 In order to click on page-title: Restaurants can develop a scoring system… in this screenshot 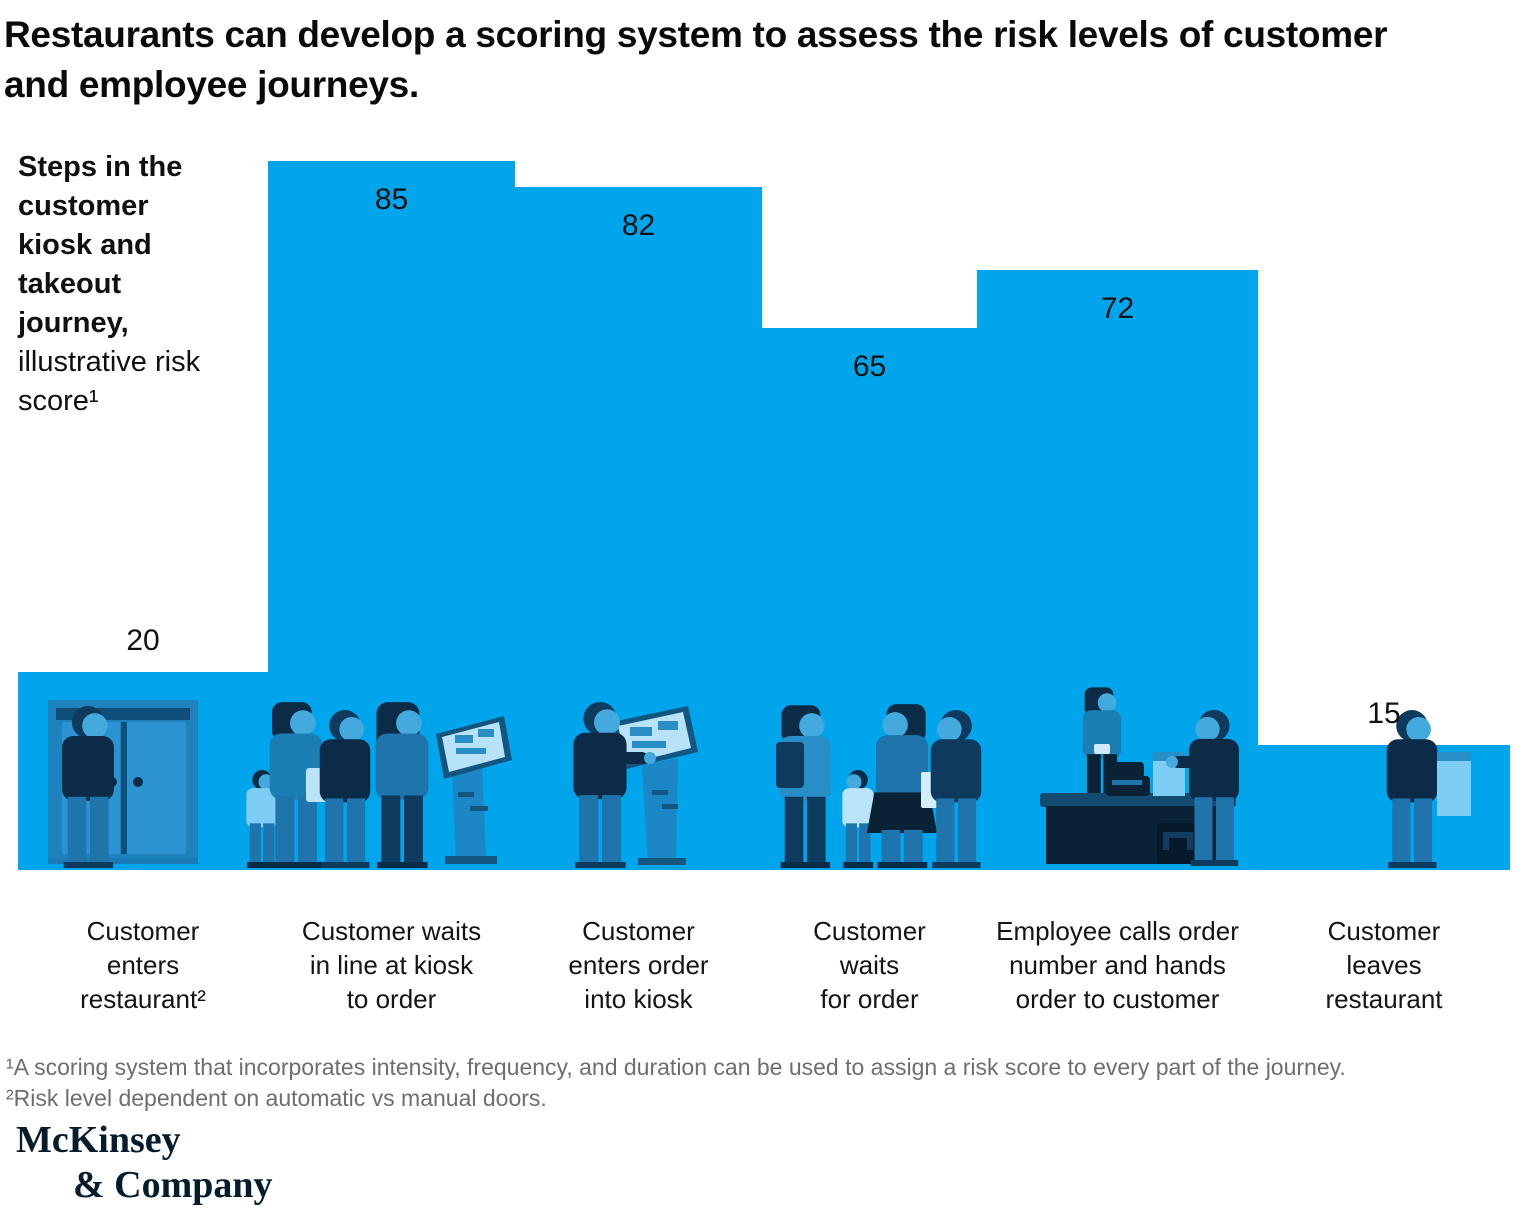, I will do `click(765, 60)`.